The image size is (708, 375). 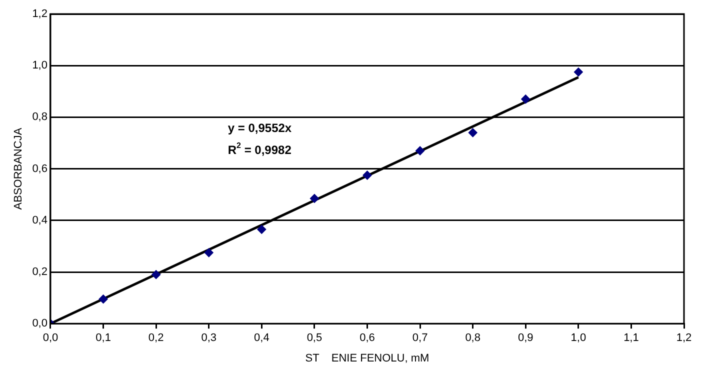 I want to click on y-tick-label: 0,8, so click(x=40, y=117).